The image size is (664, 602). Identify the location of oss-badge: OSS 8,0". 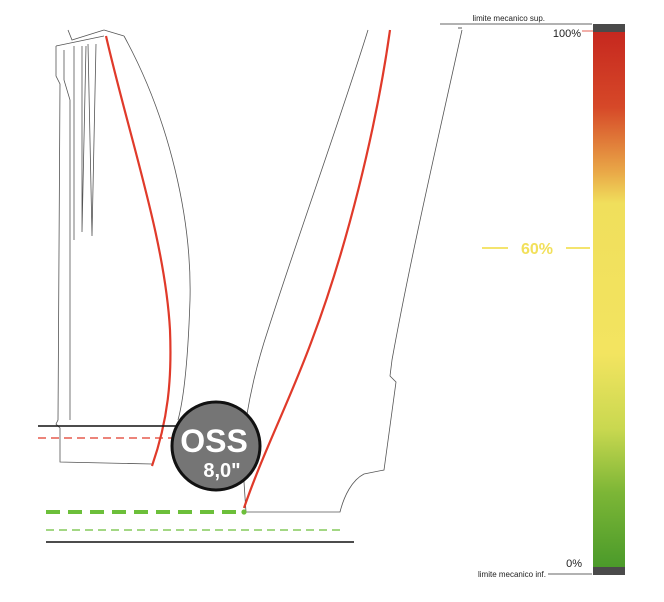
(216, 446).